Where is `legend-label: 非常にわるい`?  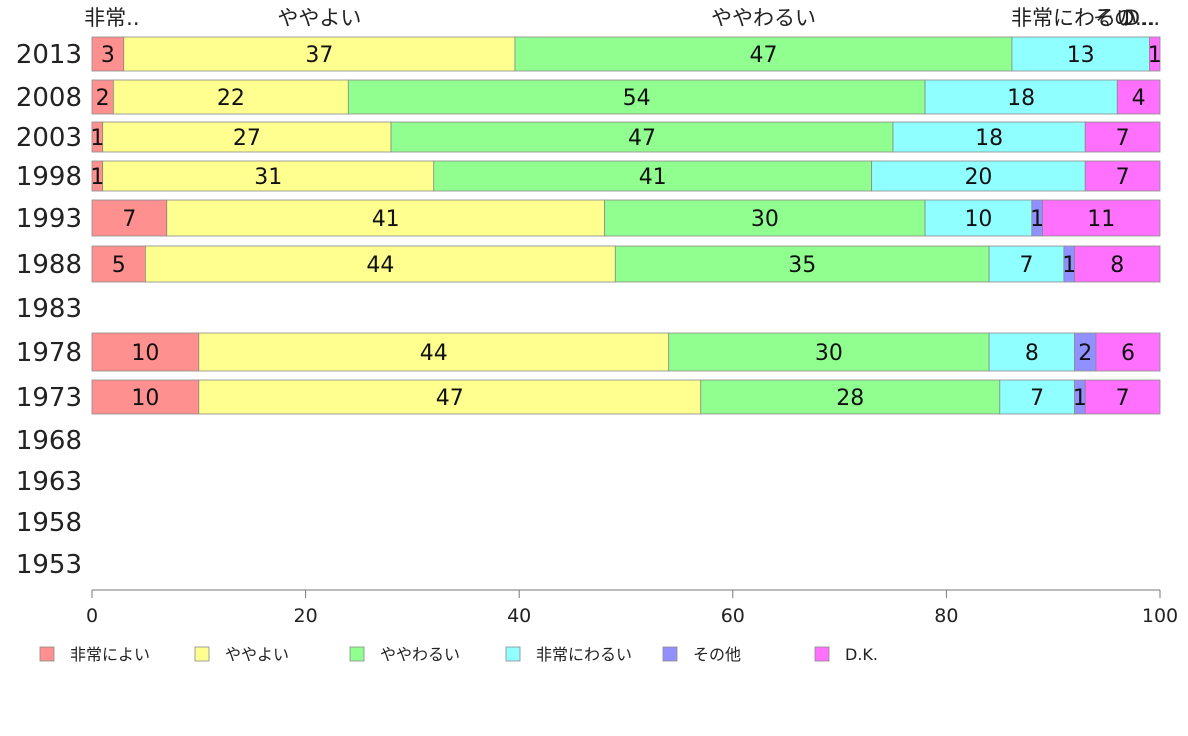
legend-label: 非常にわるい is located at coordinates (584, 654).